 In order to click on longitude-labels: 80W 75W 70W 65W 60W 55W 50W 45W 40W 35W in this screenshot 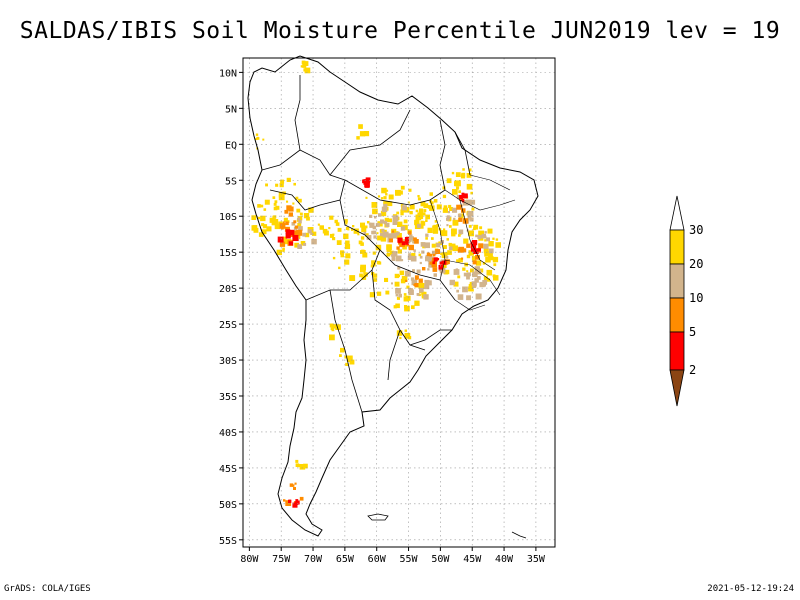, I will do `click(393, 556)`.